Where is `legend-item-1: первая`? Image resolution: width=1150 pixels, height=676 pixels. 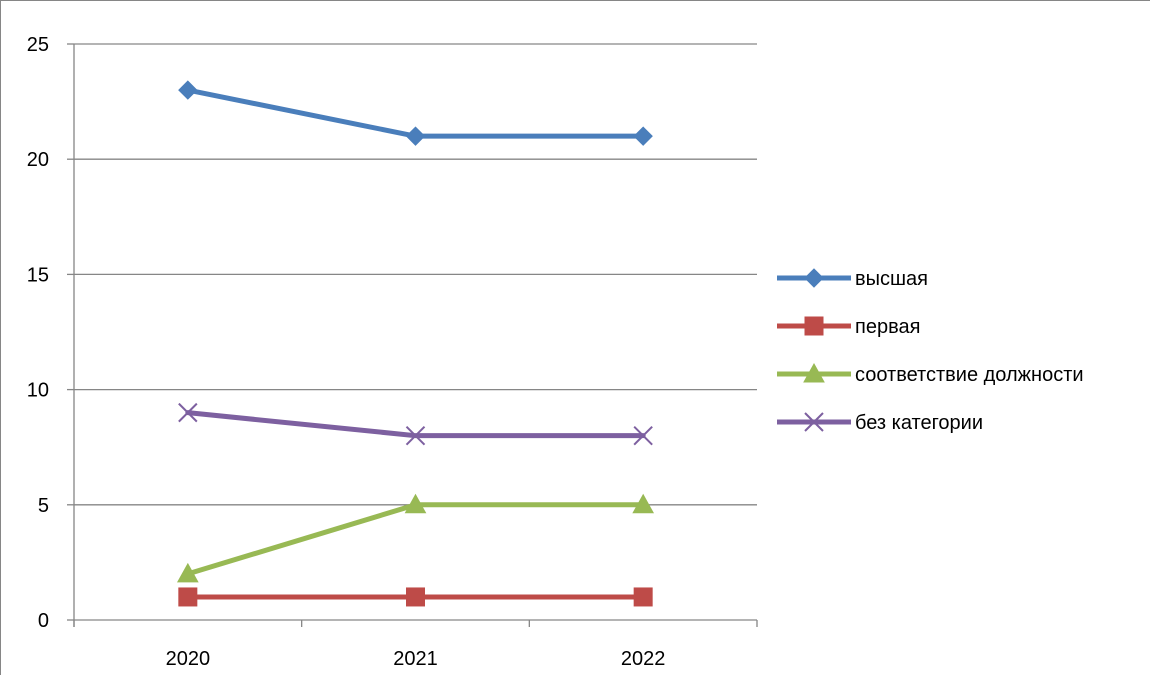 legend-item-1: первая is located at coordinates (848, 327).